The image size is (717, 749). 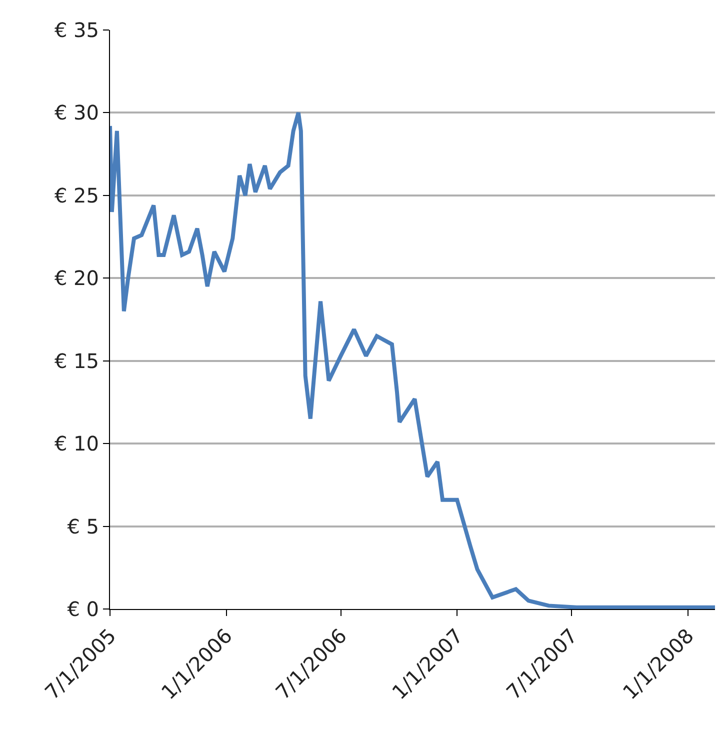 I want to click on y-tick-label: € 20, so click(x=76, y=278).